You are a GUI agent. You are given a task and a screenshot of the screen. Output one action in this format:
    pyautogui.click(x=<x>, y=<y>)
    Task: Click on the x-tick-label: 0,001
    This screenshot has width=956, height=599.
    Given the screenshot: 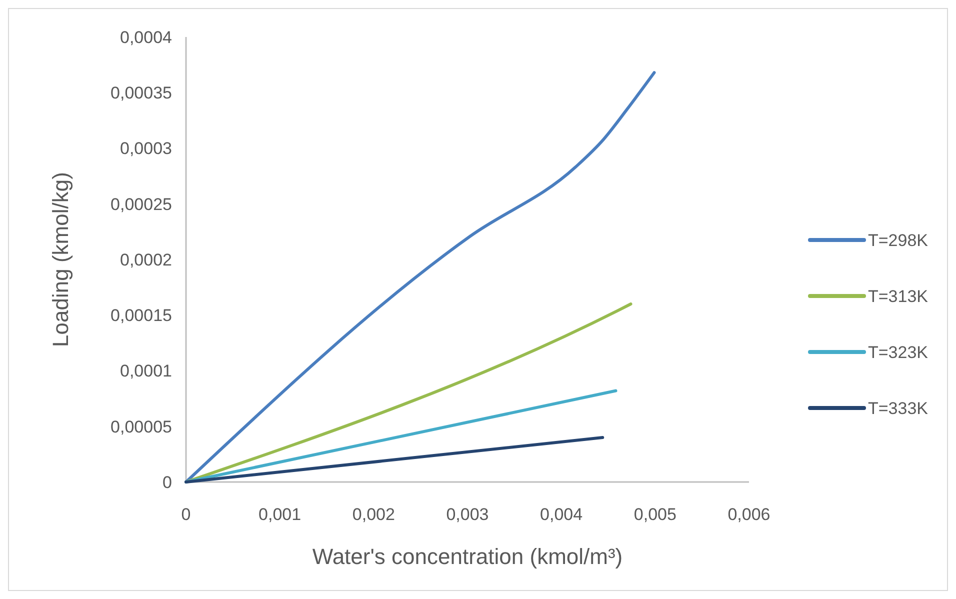 What is the action you would take?
    pyautogui.click(x=280, y=514)
    